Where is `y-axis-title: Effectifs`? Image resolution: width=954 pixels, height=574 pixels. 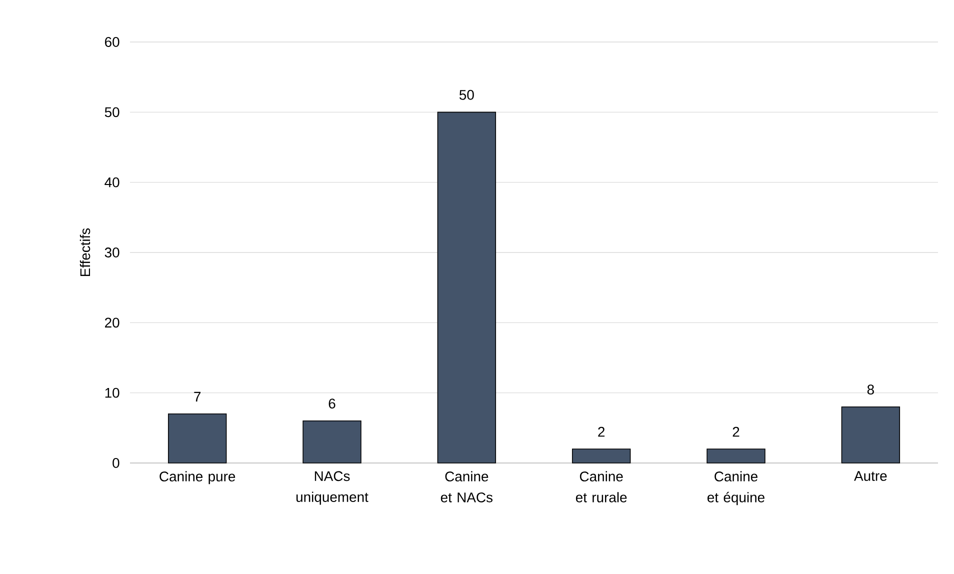 y-axis-title: Effectifs is located at coordinates (85, 252).